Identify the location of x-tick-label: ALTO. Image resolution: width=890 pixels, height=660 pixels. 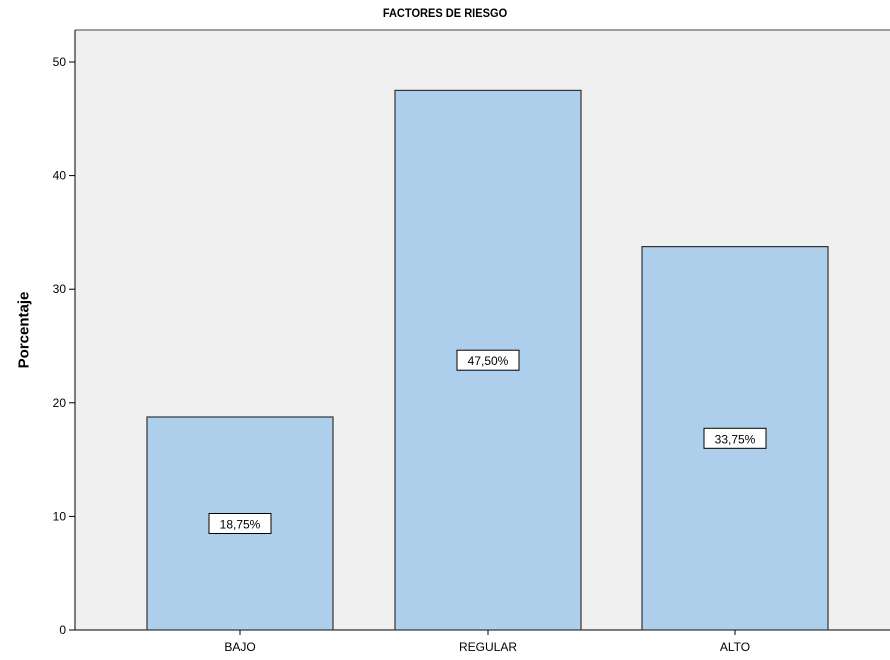
(735, 647).